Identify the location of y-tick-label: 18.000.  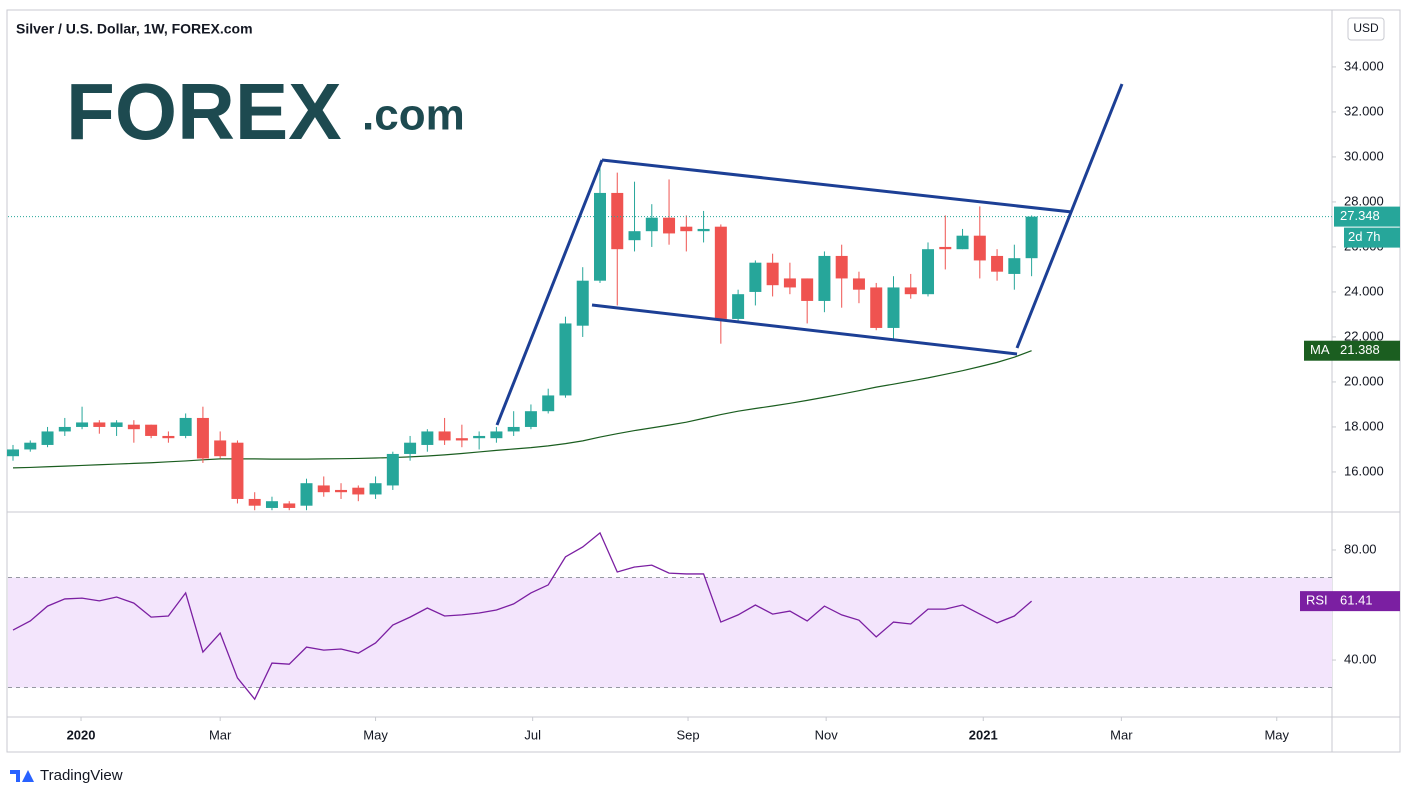
(1364, 425).